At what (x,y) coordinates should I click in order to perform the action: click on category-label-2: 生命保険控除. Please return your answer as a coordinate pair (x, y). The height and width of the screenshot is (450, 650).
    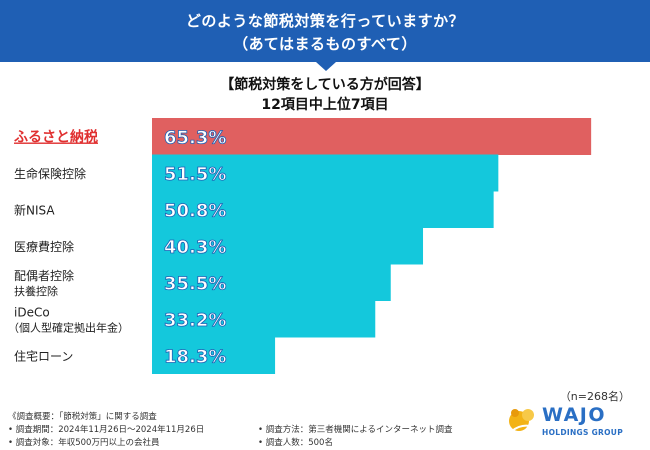
    Looking at the image, I should click on (50, 173).